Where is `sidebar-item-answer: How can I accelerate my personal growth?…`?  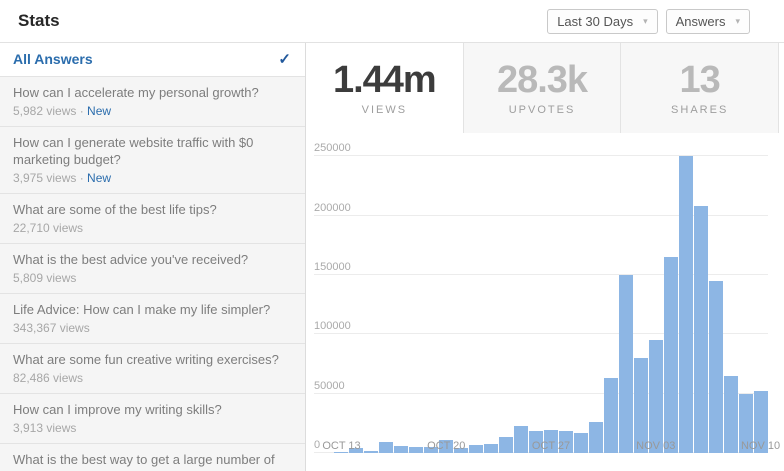
sidebar-item-answer: How can I accelerate my personal growth?… is located at coordinates (152, 102).